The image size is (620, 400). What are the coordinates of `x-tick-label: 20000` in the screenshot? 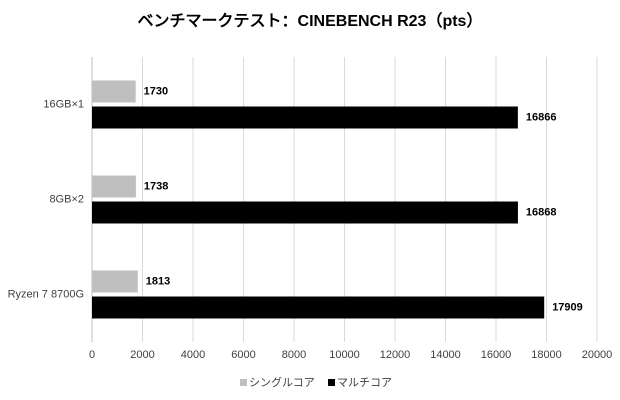 It's located at (597, 355).